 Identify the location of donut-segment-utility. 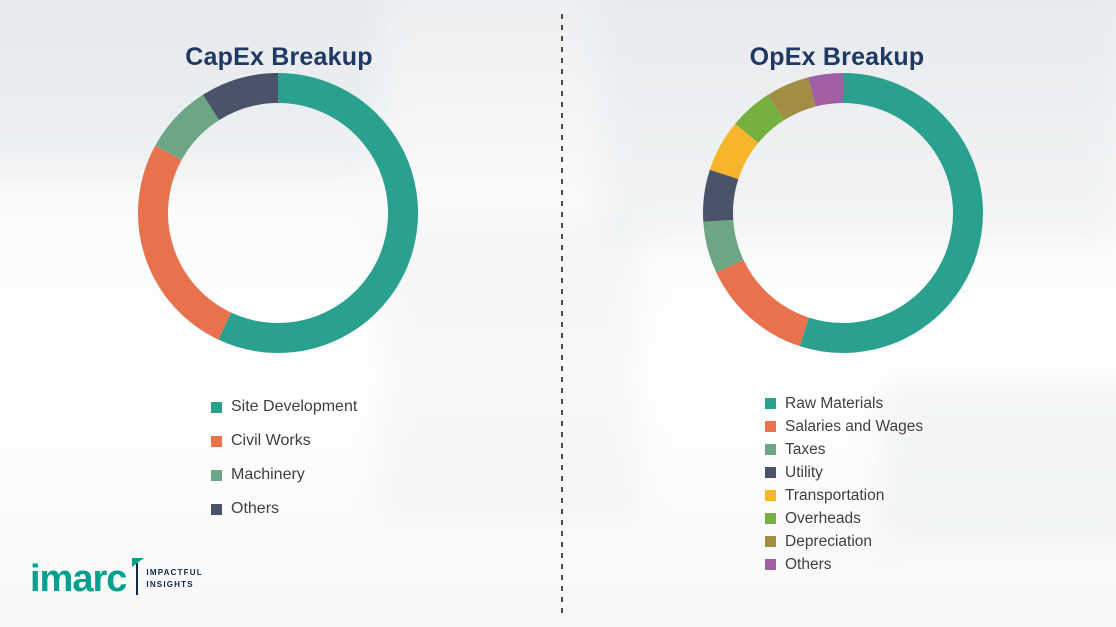
(721, 195).